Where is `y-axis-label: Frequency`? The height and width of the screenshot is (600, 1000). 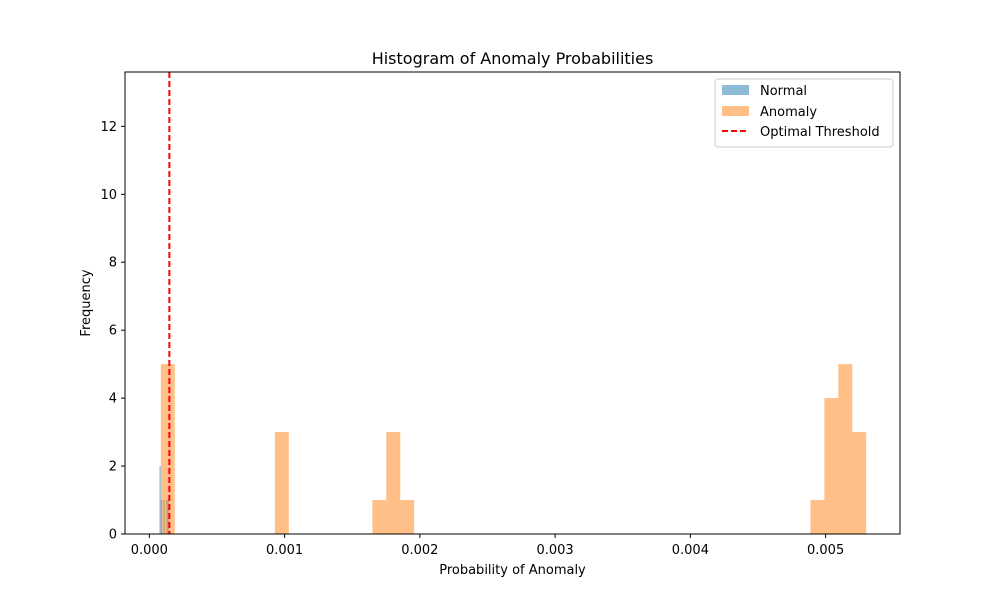
y-axis-label: Frequency is located at coordinates (86, 302).